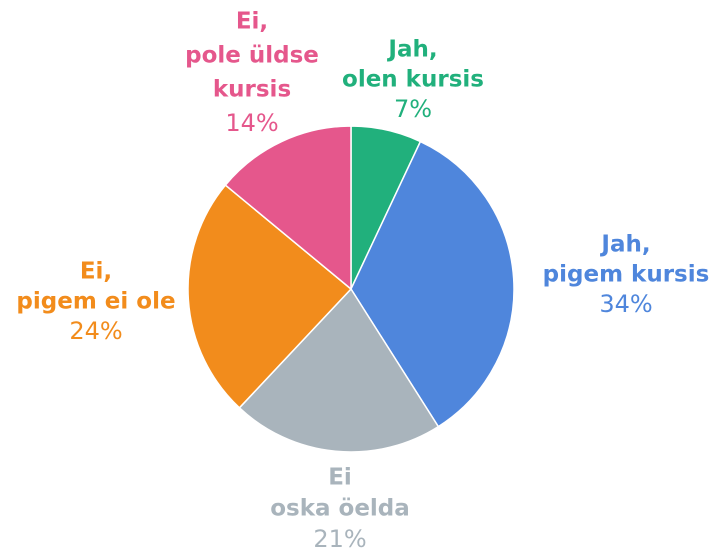  I want to click on slice-label: pigem ei ole, so click(95, 302).